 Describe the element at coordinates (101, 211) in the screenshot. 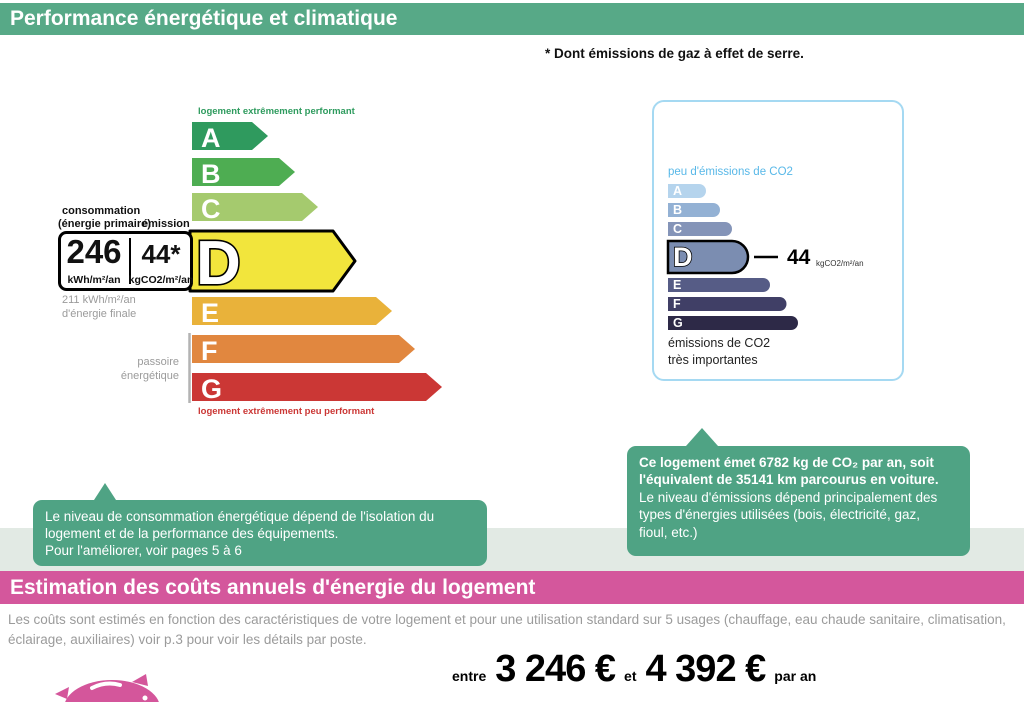

I see `consumption-header-line1: consommation` at that location.